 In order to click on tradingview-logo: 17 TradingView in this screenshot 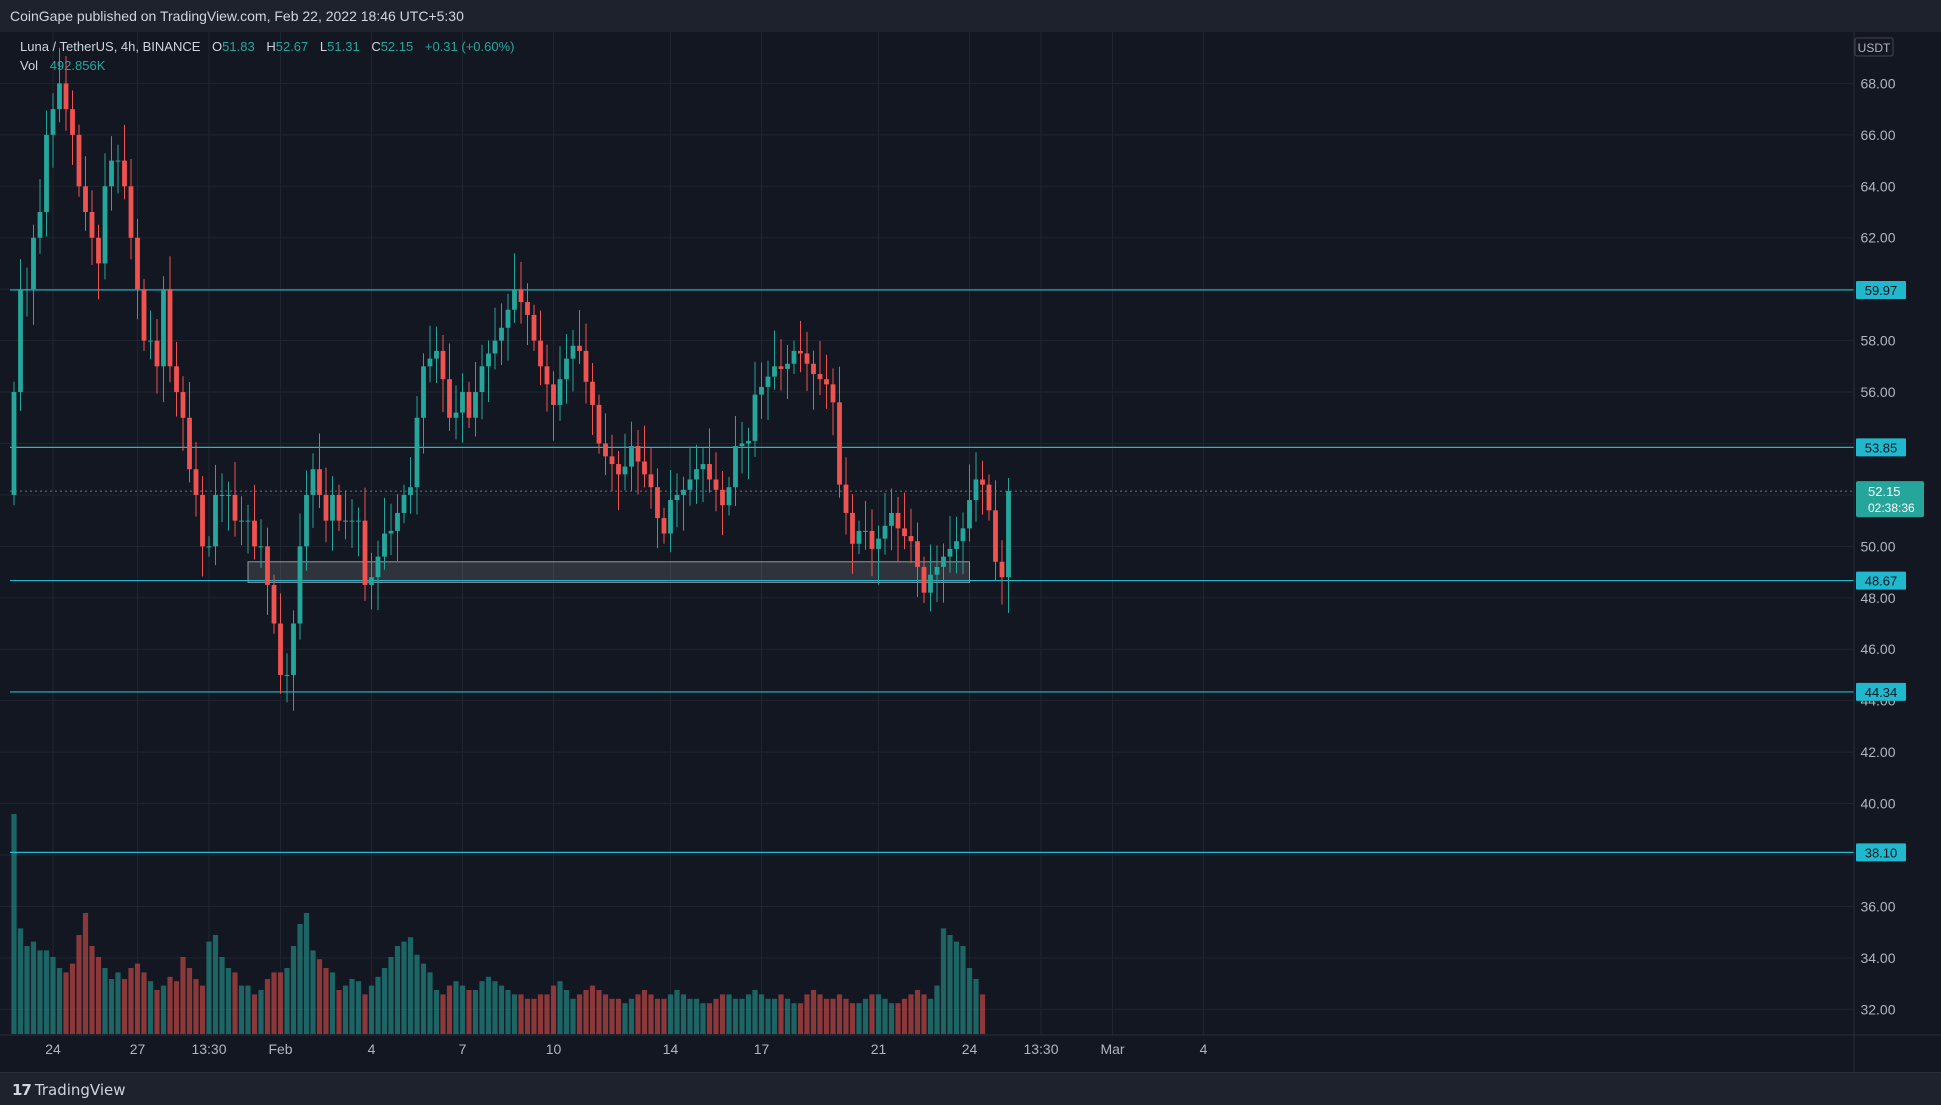, I will do `click(69, 1090)`.